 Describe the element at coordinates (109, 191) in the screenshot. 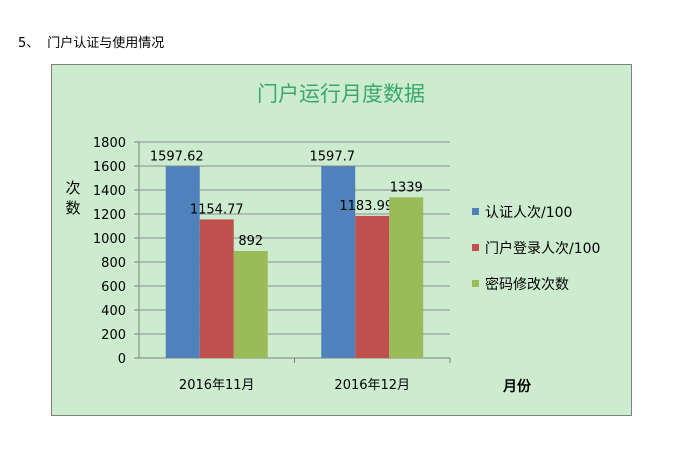

I see `y-tick-label: 1400` at that location.